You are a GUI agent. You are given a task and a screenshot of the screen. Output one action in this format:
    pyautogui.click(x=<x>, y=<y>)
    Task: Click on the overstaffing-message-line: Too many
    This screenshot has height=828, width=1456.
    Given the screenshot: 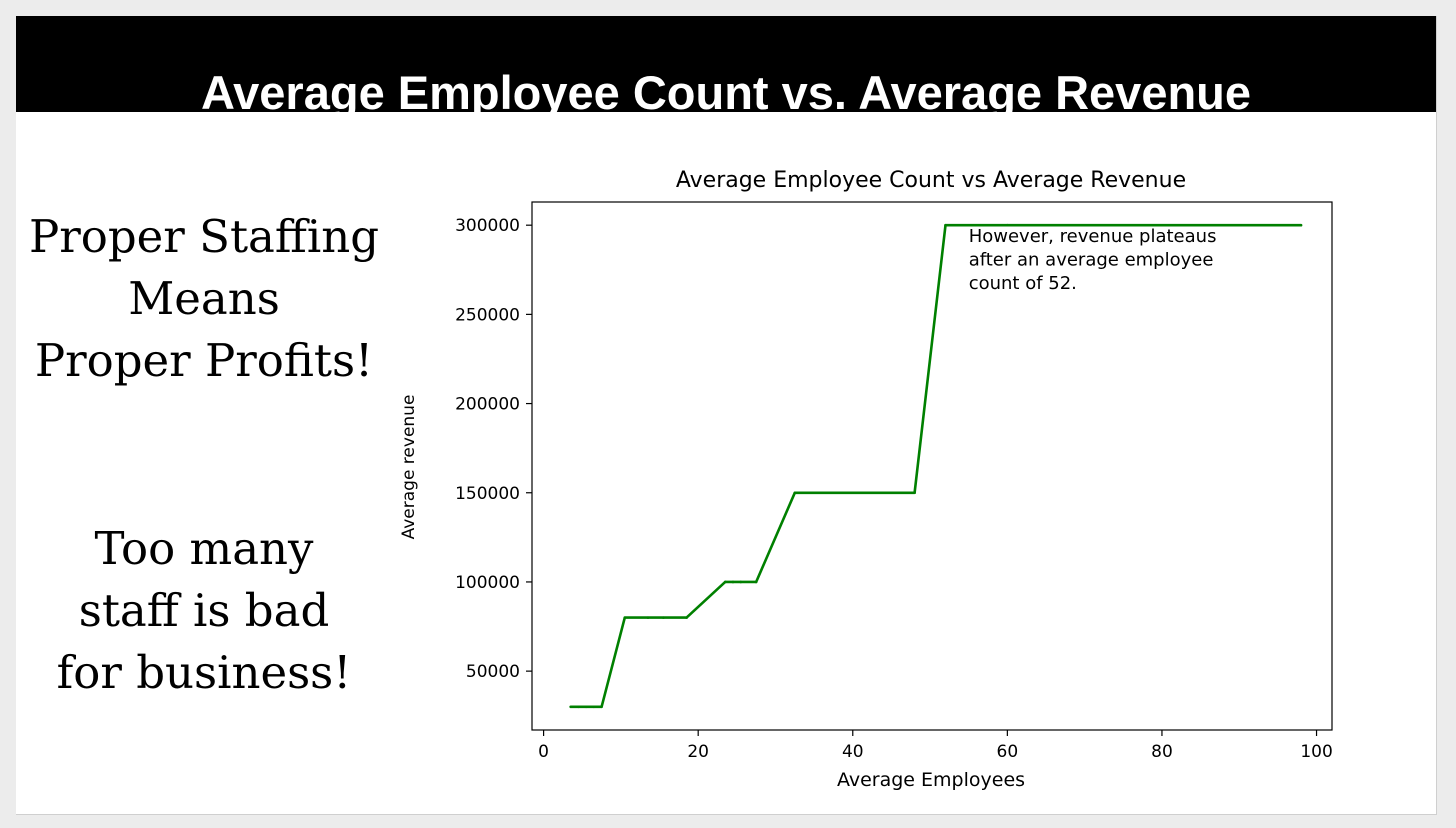 What is the action you would take?
    pyautogui.click(x=204, y=548)
    